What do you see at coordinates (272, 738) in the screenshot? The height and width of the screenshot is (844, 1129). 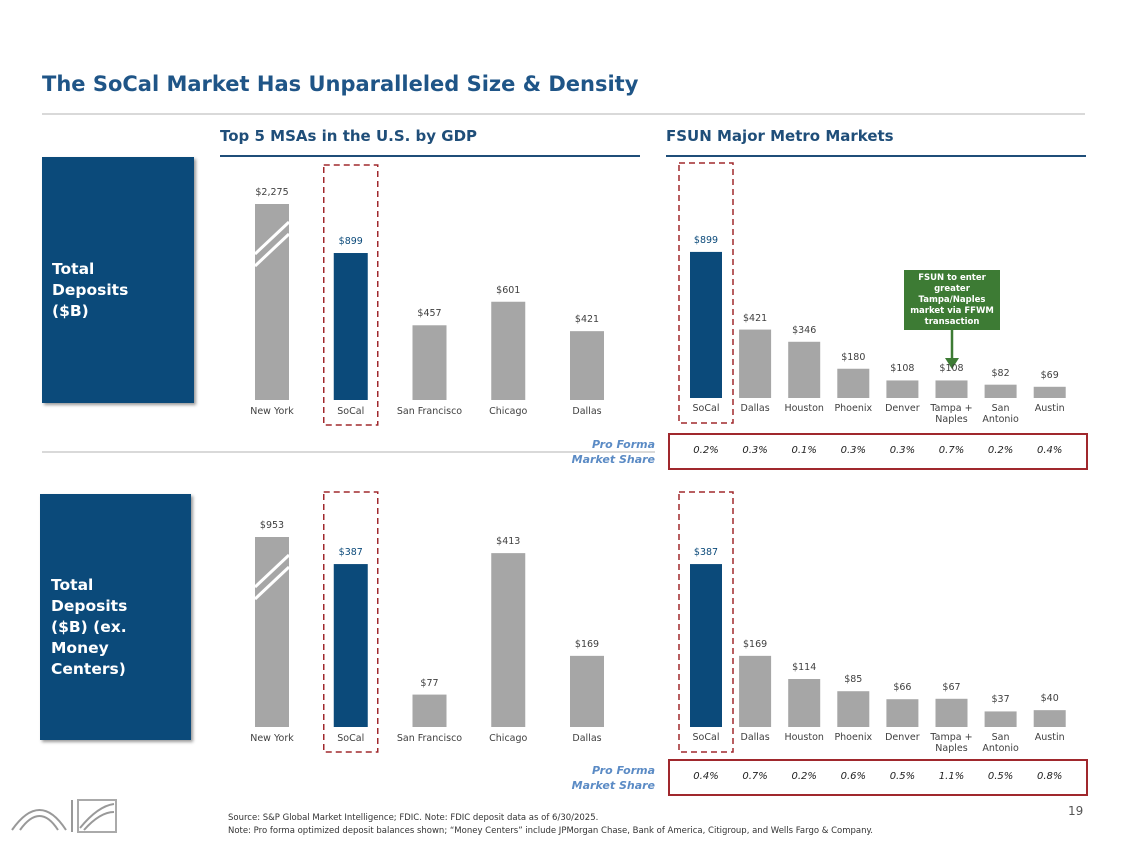 I see `category-label: New York` at bounding box center [272, 738].